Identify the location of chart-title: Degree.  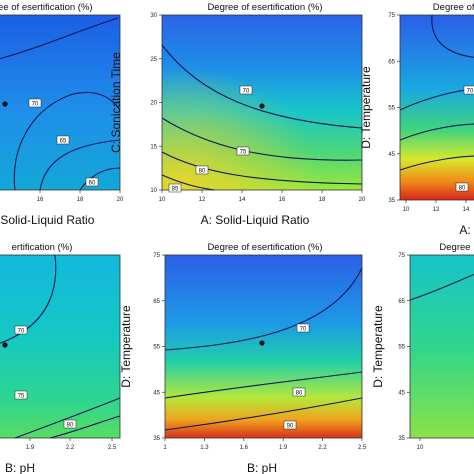
(454, 247).